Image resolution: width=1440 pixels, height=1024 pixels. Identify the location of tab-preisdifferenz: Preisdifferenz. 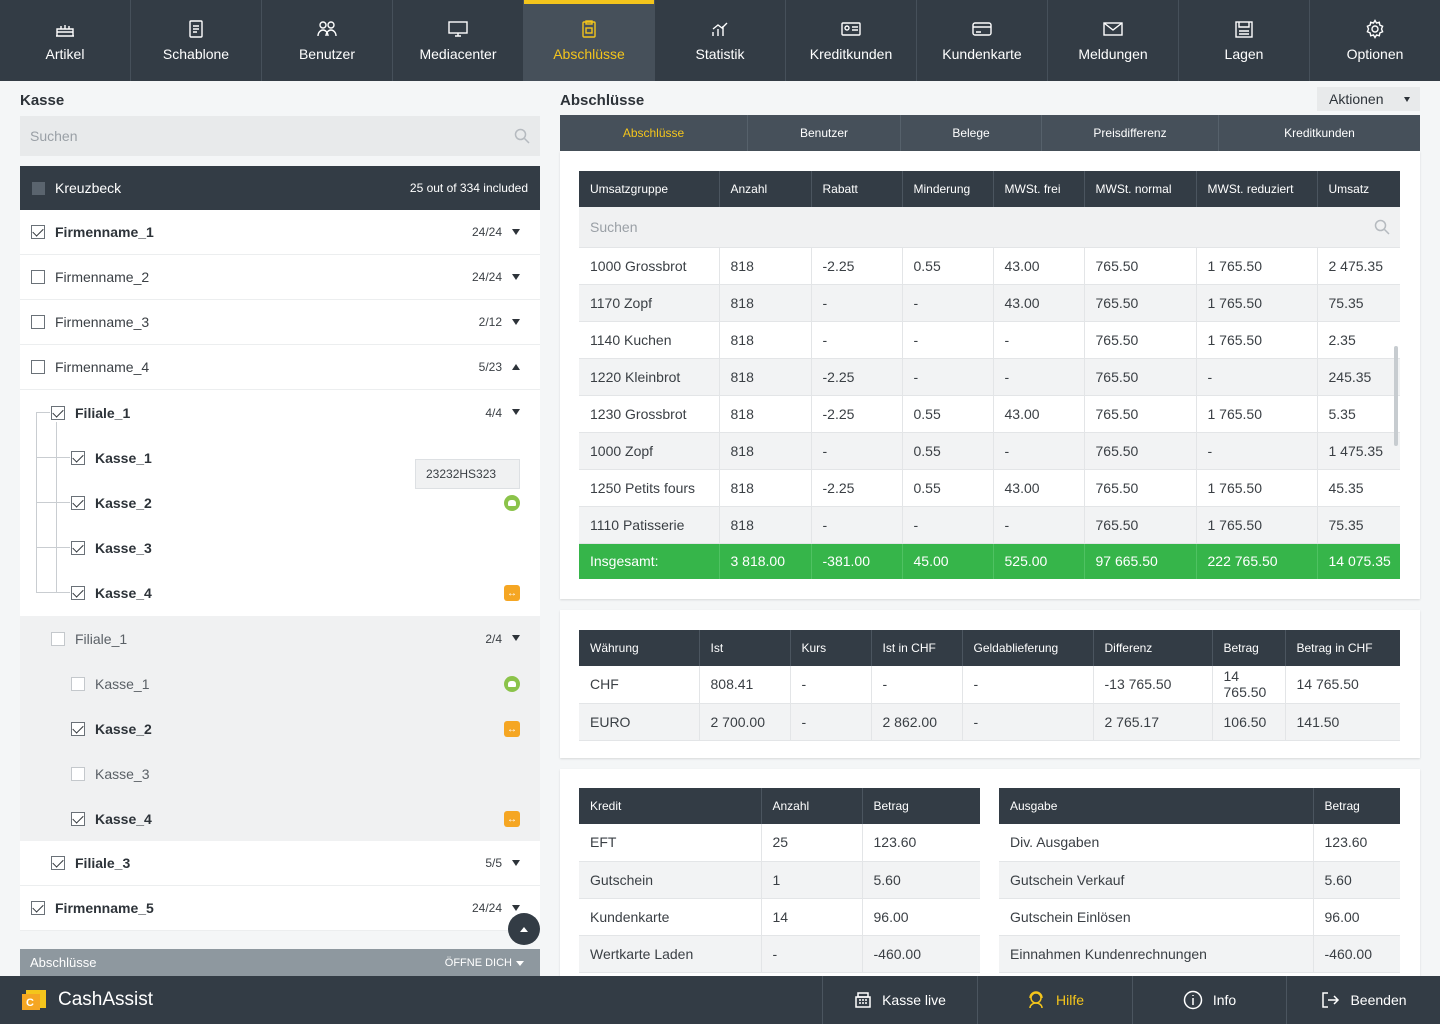
(1130, 133).